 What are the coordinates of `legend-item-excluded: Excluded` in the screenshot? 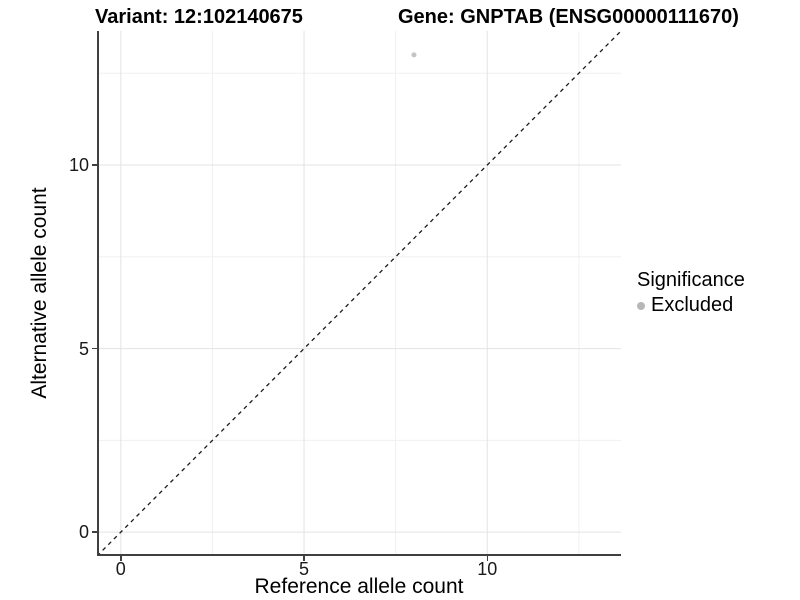 It's located at (691, 305).